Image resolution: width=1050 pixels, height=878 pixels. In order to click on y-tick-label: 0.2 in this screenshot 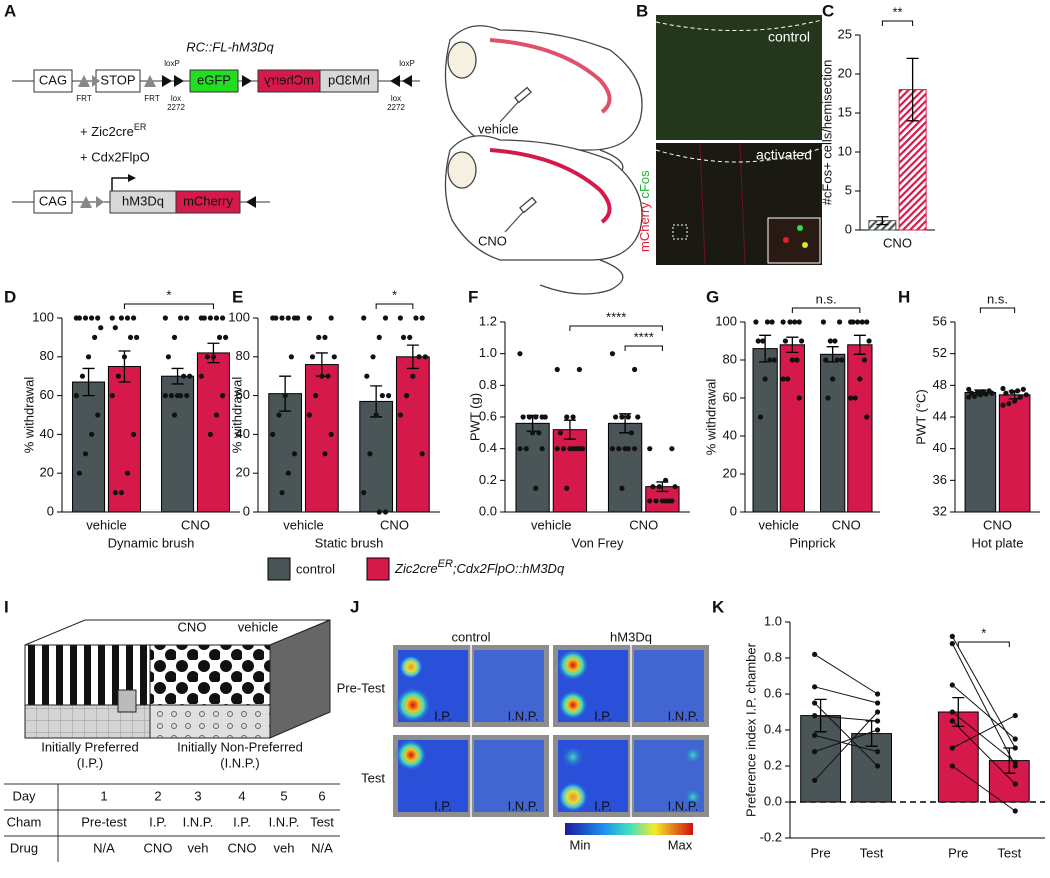, I will do `click(773, 764)`.